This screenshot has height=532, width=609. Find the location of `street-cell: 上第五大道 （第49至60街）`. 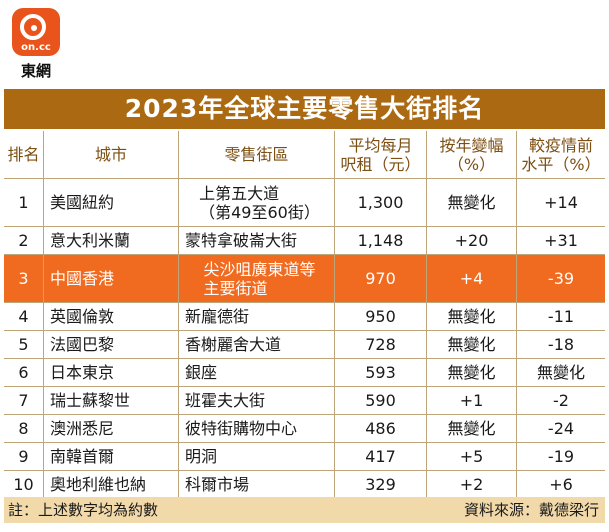

street-cell: 上第五大道 （第49至60街） is located at coordinates (257, 202).